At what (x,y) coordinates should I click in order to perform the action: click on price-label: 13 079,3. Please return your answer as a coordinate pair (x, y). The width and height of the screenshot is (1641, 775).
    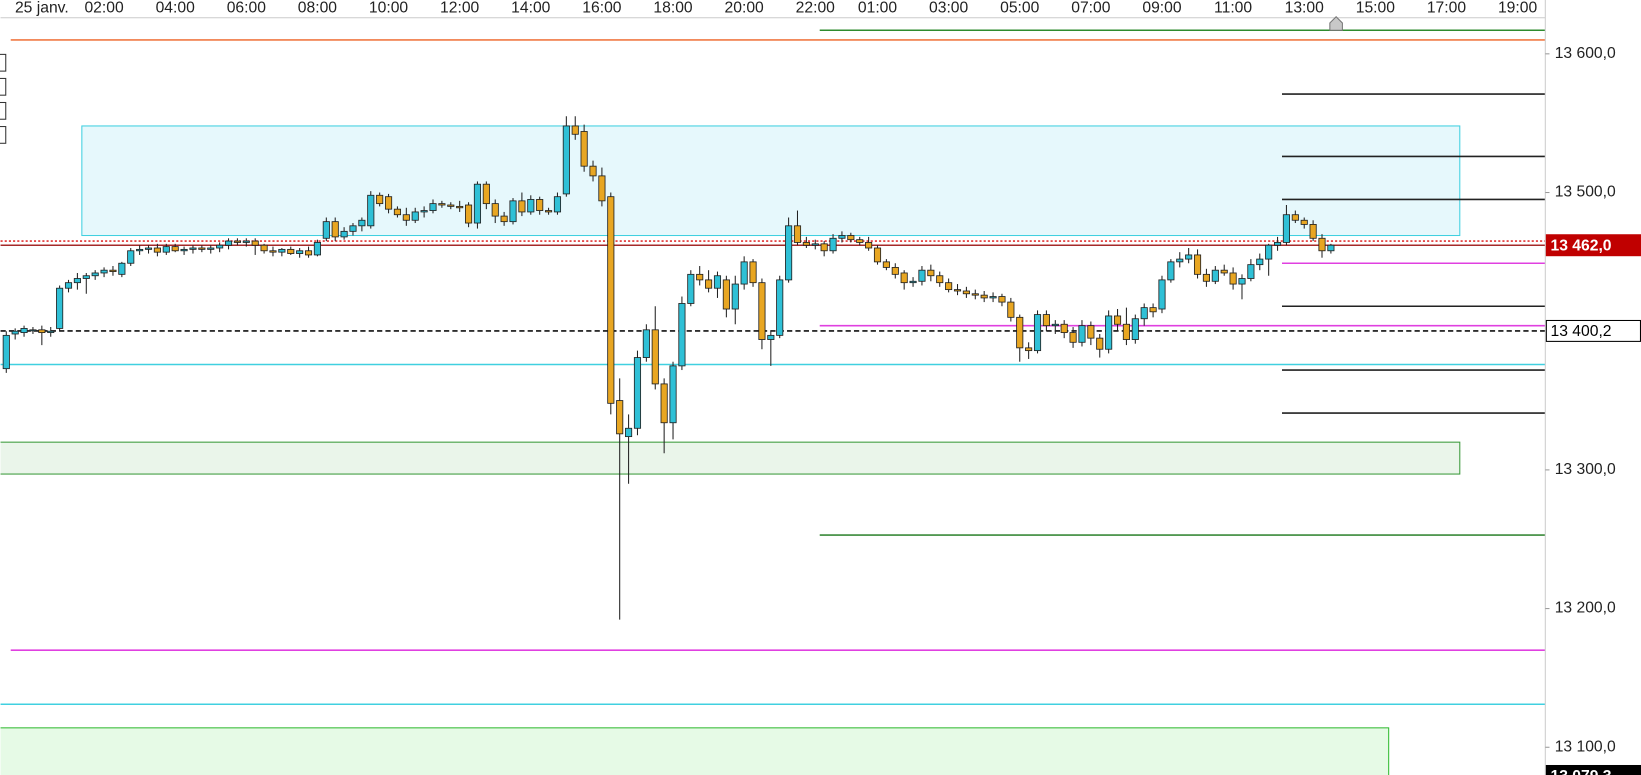
    Looking at the image, I should click on (1581, 771).